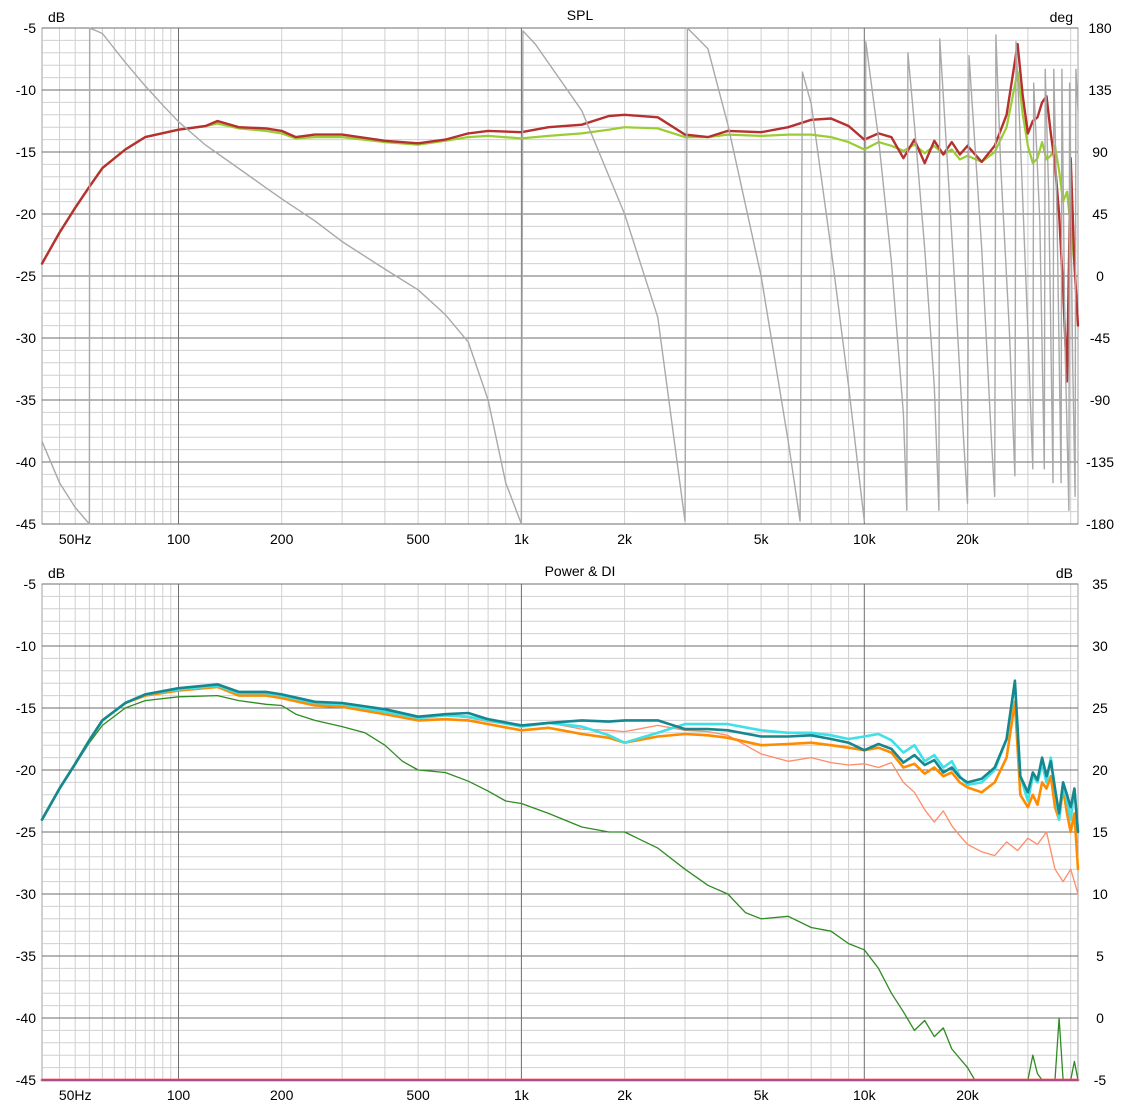 This screenshot has height=1107, width=1122. Describe the element at coordinates (1100, 400) in the screenshot. I see `y2-tick-label: -90` at that location.